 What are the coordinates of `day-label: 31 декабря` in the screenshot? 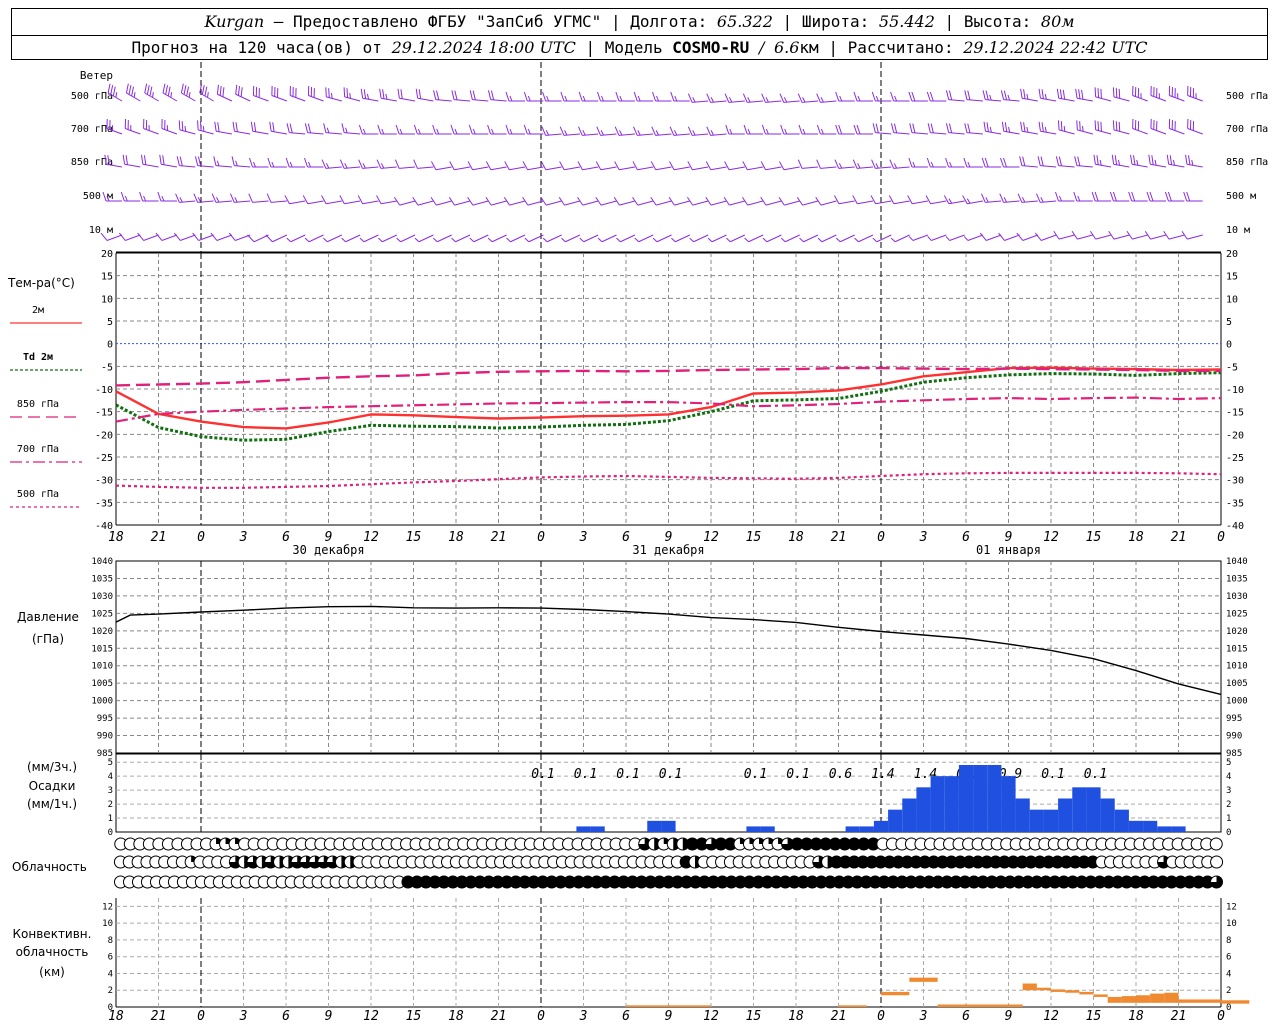 It's located at (668, 550).